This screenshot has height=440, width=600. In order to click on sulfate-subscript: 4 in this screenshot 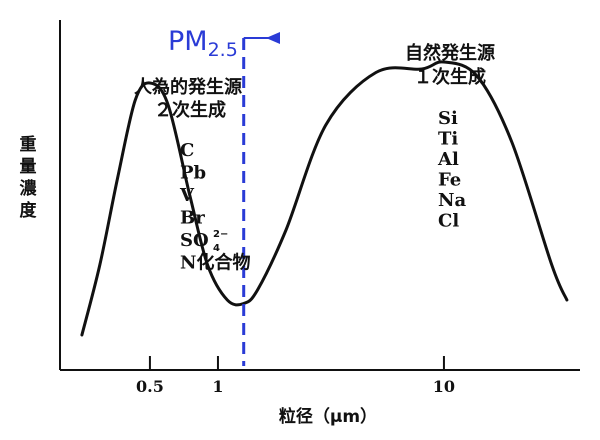, I will do `click(216, 248)`.